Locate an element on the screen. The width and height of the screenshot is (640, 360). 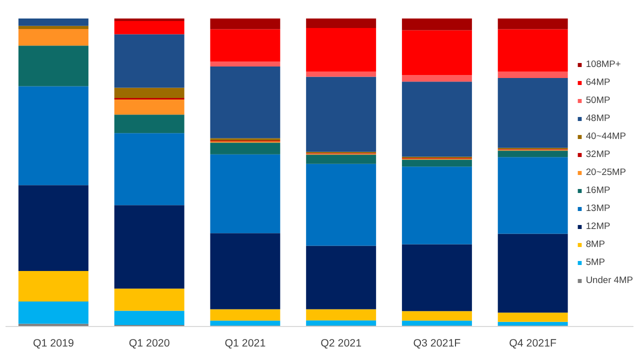
x-tick-label: Q3 2021F is located at coordinates (437, 344).